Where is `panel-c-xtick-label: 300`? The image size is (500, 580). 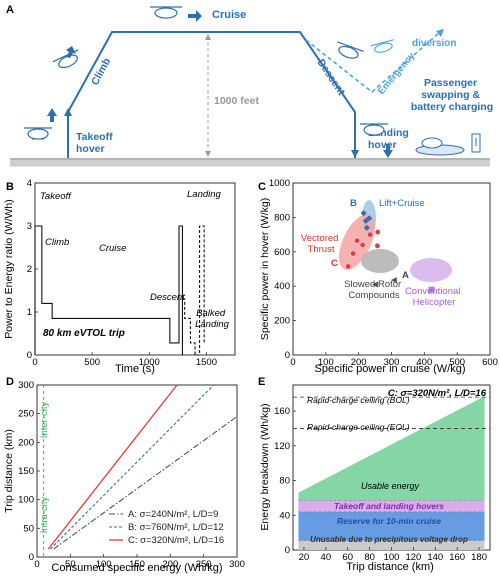 panel-c-xtick-label: 300 is located at coordinates (392, 362).